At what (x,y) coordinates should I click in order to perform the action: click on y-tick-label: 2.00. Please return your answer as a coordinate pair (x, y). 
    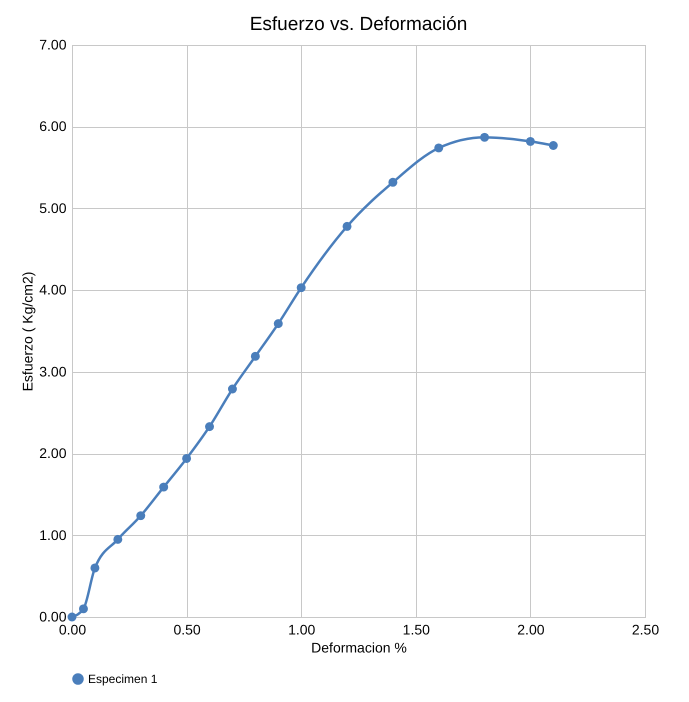
    Looking at the image, I should click on (53, 453).